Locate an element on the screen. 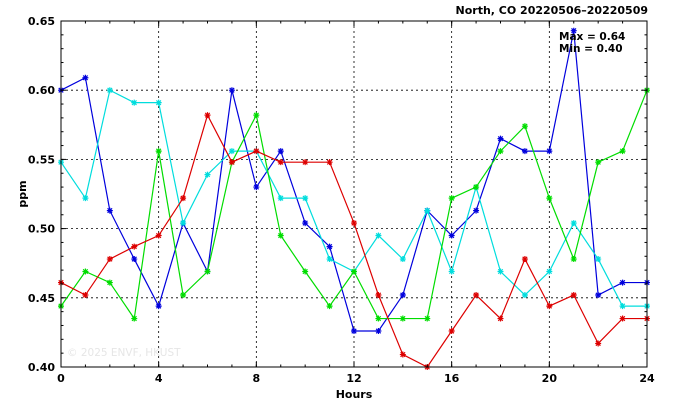  x-tick-label: 0 is located at coordinates (61, 378).